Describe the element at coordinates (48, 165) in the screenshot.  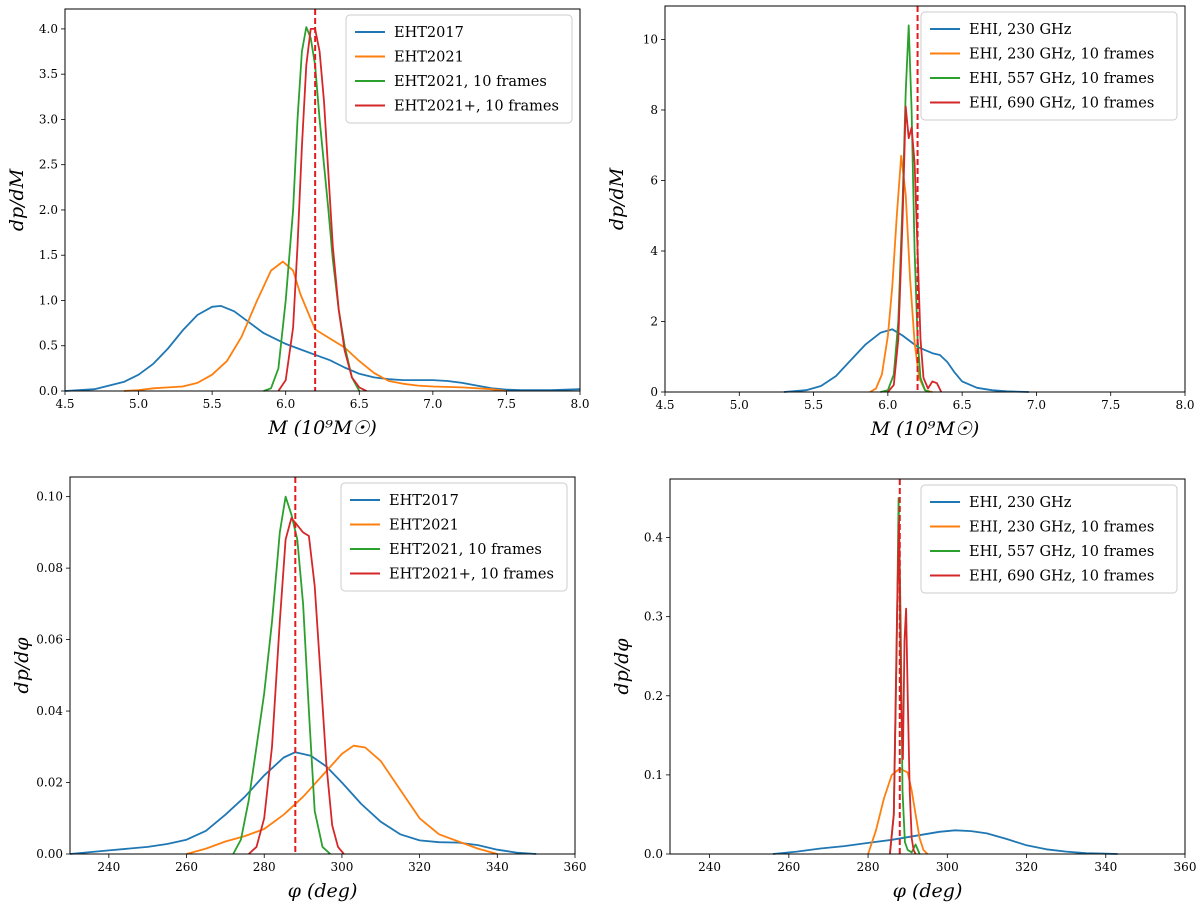
I see `y-tick-label: 2.5` at that location.